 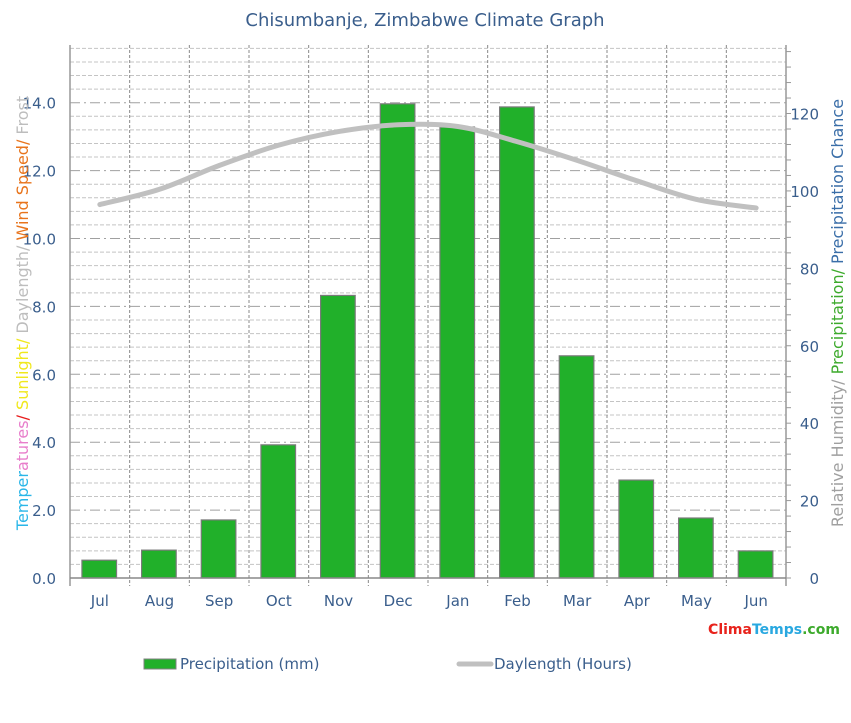 I want to click on x-tick-label-jan: Jan, so click(x=457, y=601).